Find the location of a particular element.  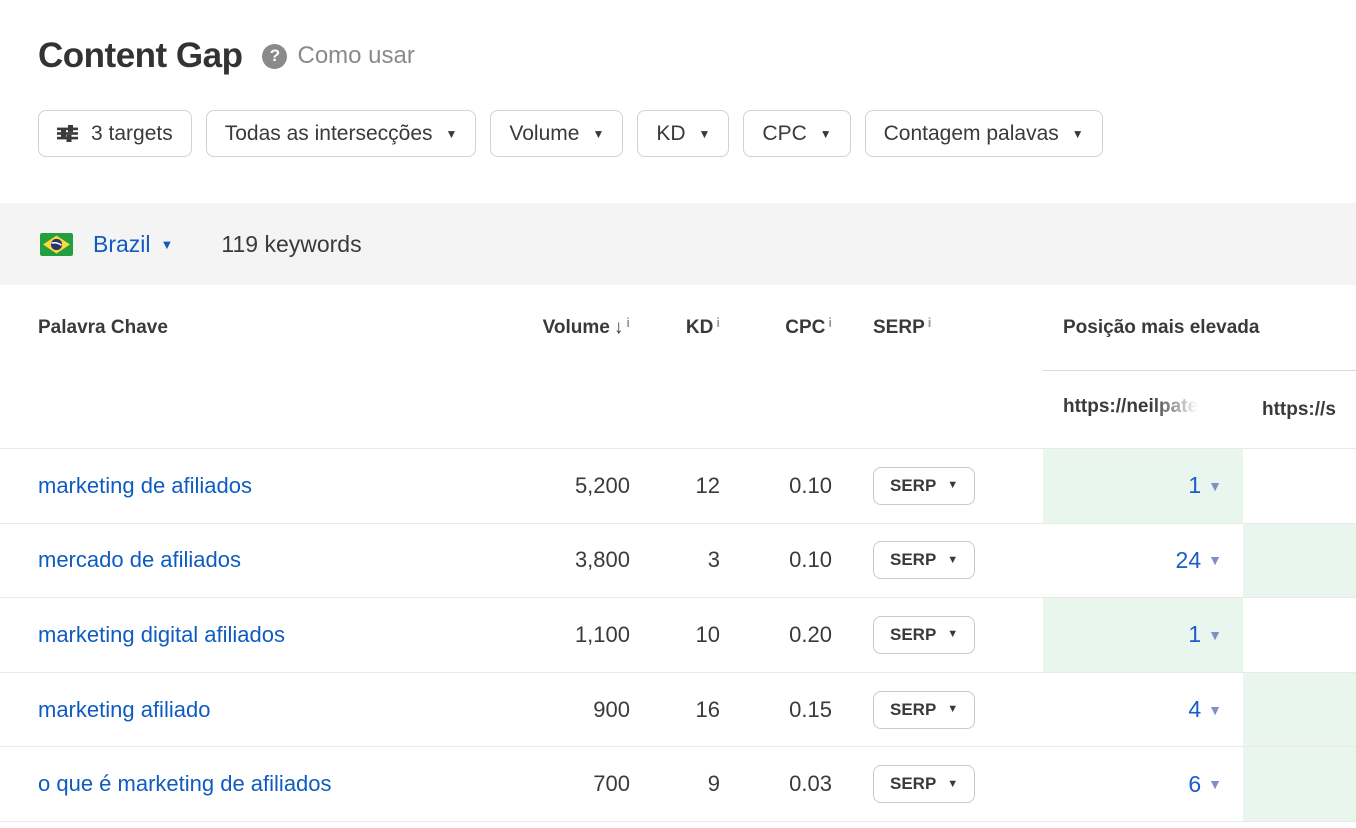

volume-filter-dropdown: Volume ▼ is located at coordinates (557, 133).